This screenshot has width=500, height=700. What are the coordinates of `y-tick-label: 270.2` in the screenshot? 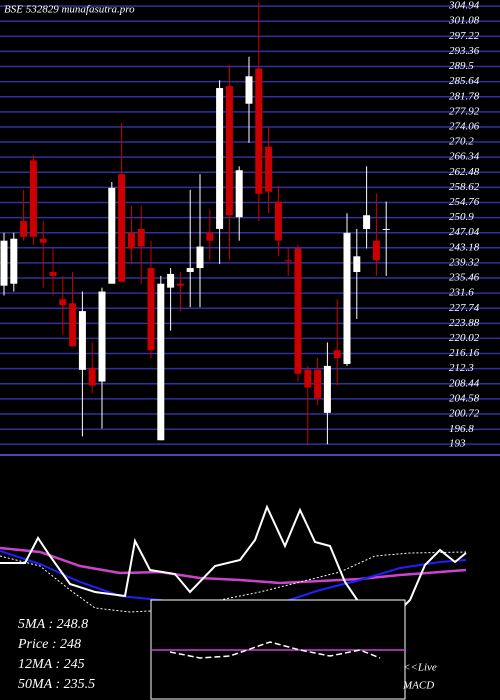 It's located at (461, 142).